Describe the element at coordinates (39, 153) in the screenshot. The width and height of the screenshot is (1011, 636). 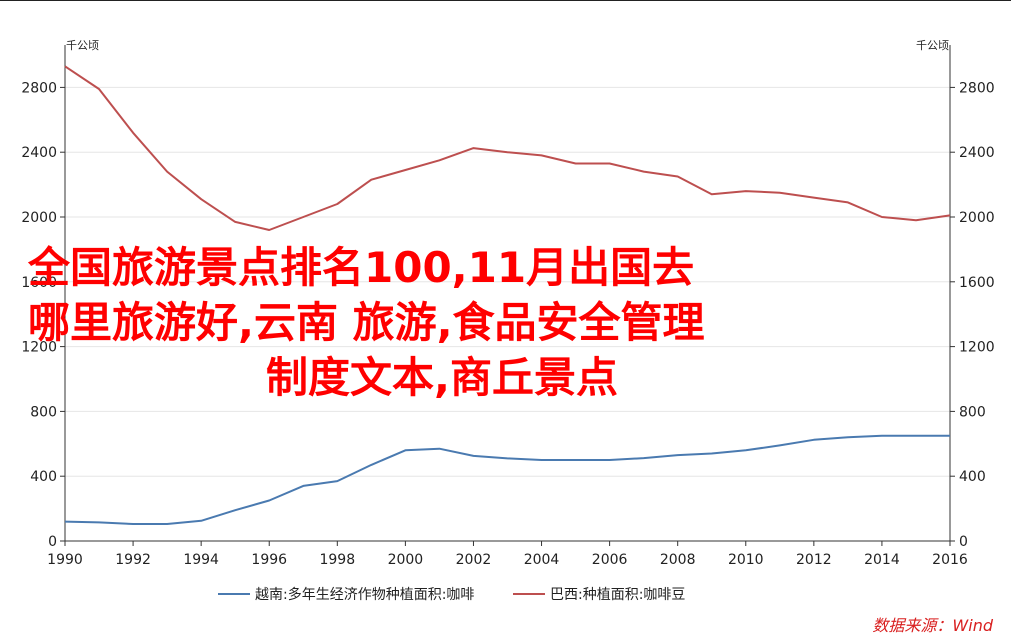
I see `left-tick-label-2400: 2400` at that location.